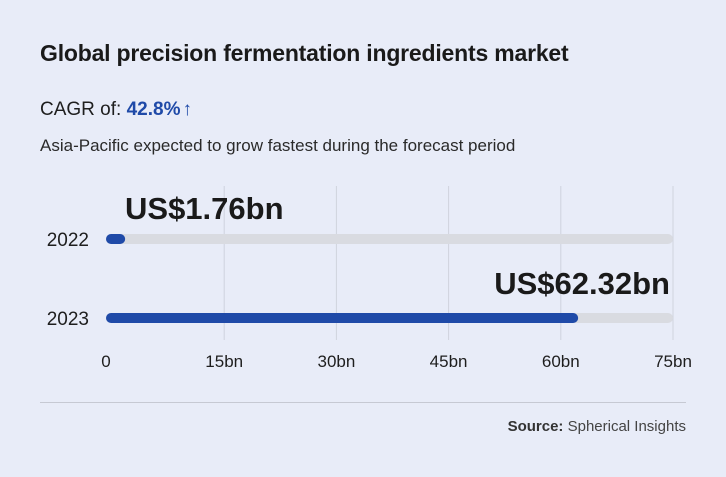  Describe the element at coordinates (68, 280) in the screenshot. I see `category-labels: 2022 2023` at that location.